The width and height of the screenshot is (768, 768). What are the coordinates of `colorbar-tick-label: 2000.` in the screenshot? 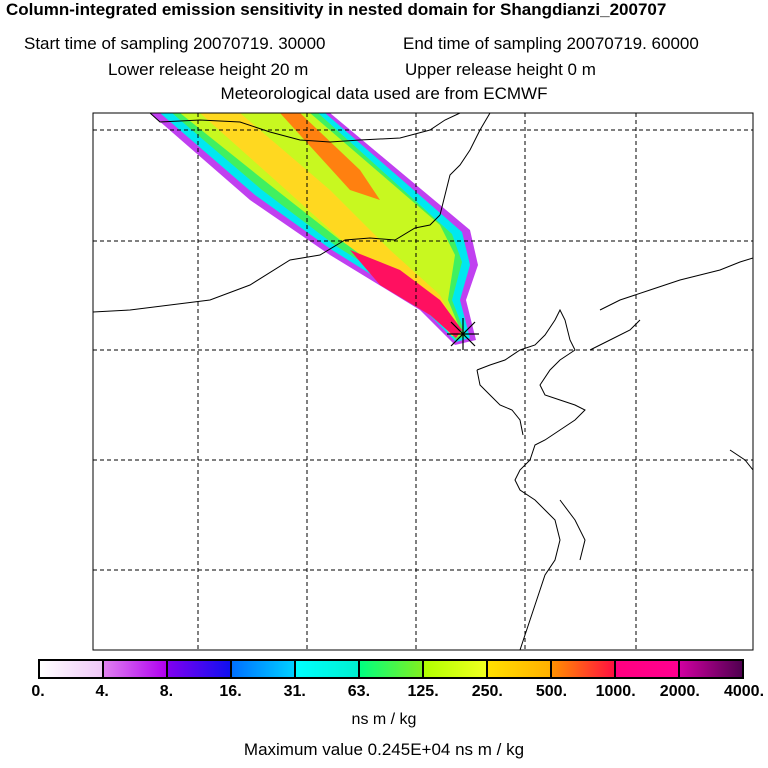 It's located at (679, 691).